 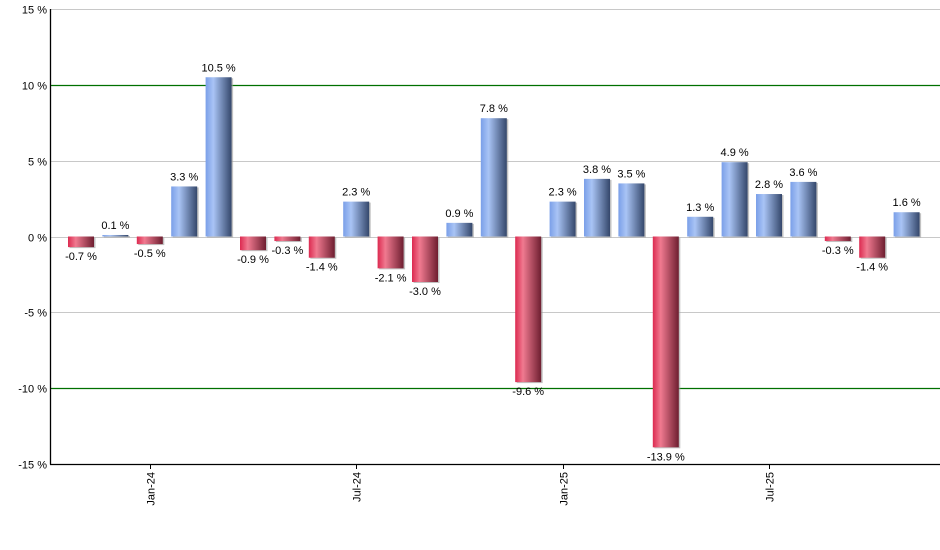 What do you see at coordinates (253, 260) in the screenshot?
I see `bar-value-label: -0.9 %` at bounding box center [253, 260].